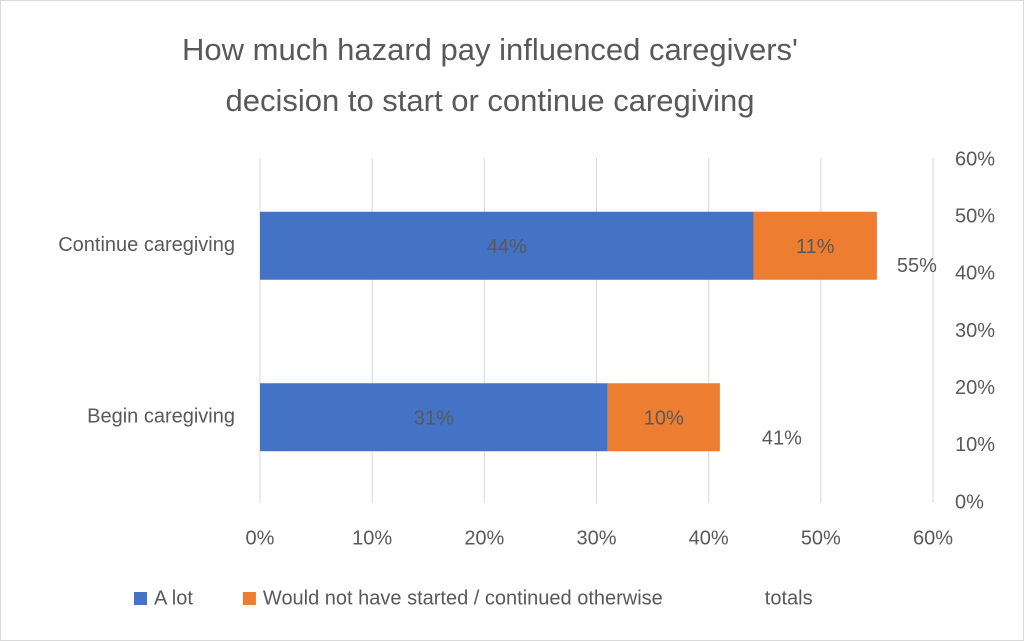 The width and height of the screenshot is (1024, 641). I want to click on y2-tick-label: 30%, so click(975, 331).